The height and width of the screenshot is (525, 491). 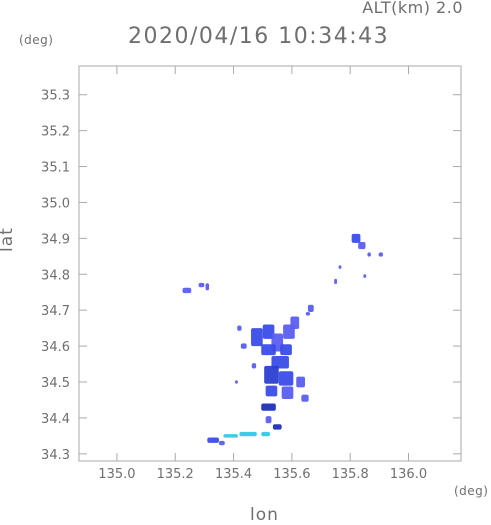 What do you see at coordinates (55, 239) in the screenshot?
I see `y-tick-label: 34.9` at bounding box center [55, 239].